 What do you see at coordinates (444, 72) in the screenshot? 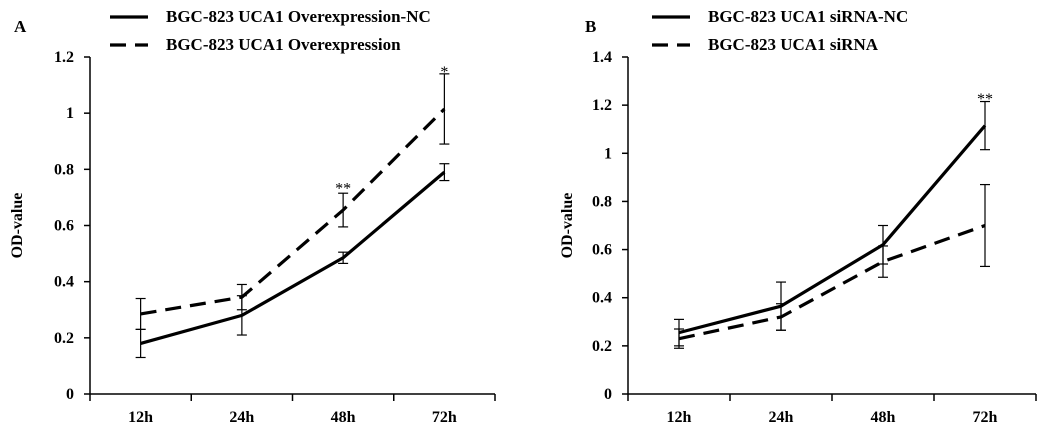
I see `significance-marker: *` at bounding box center [444, 72].